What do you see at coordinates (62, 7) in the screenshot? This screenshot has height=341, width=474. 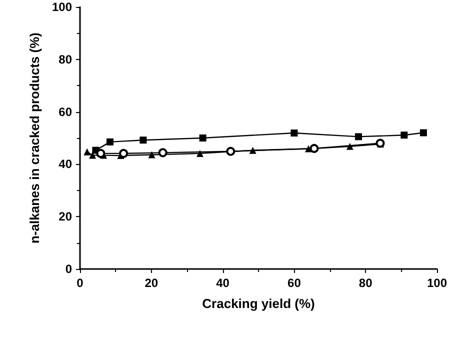 I see `y-tick-label: 100` at bounding box center [62, 7].